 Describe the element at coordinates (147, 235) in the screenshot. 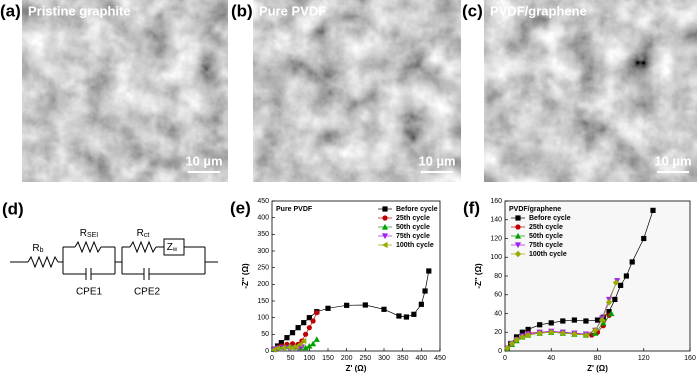

I see `subscript: ct` at that location.